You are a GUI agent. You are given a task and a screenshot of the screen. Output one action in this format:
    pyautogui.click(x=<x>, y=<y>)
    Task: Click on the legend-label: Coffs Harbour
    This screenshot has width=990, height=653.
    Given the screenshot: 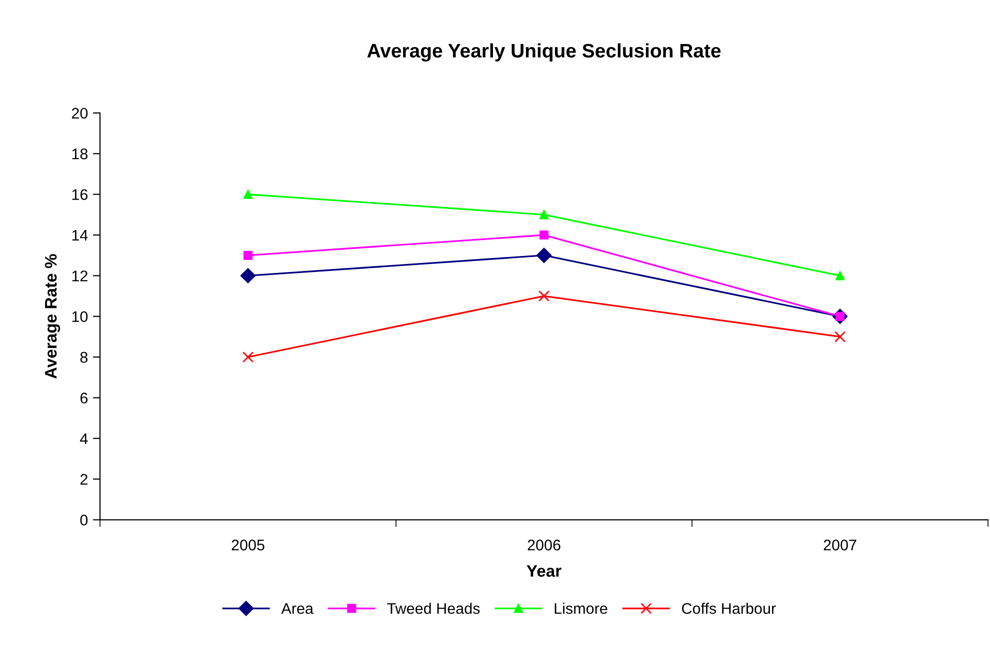 What is the action you would take?
    pyautogui.click(x=729, y=608)
    